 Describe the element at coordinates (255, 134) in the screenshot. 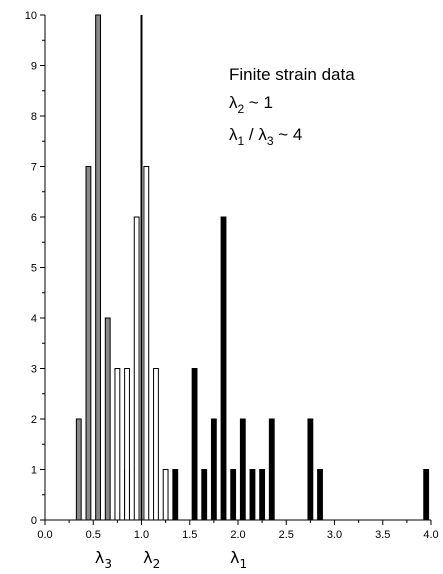

I see `annotation-ratio-mid: / λ` at that location.